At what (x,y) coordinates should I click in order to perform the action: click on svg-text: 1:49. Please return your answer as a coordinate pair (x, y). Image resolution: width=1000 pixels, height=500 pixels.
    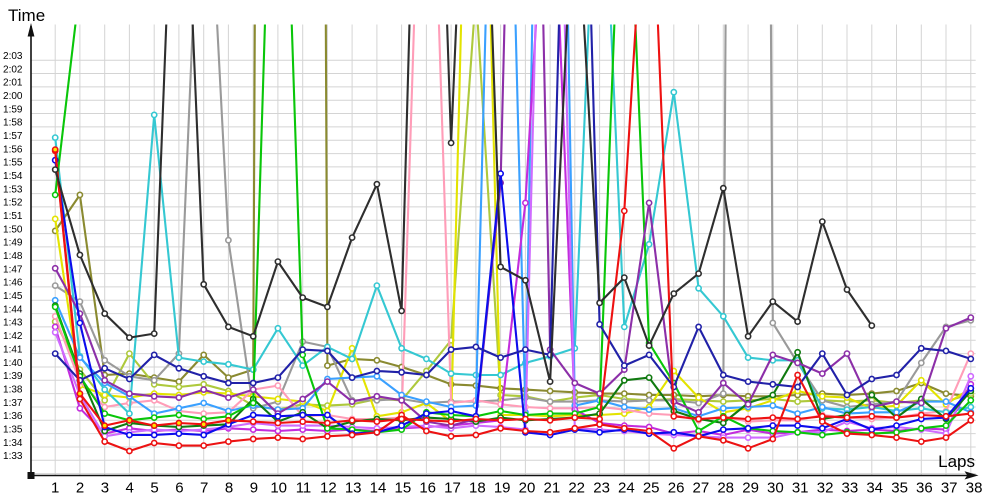
    Looking at the image, I should click on (13, 243).